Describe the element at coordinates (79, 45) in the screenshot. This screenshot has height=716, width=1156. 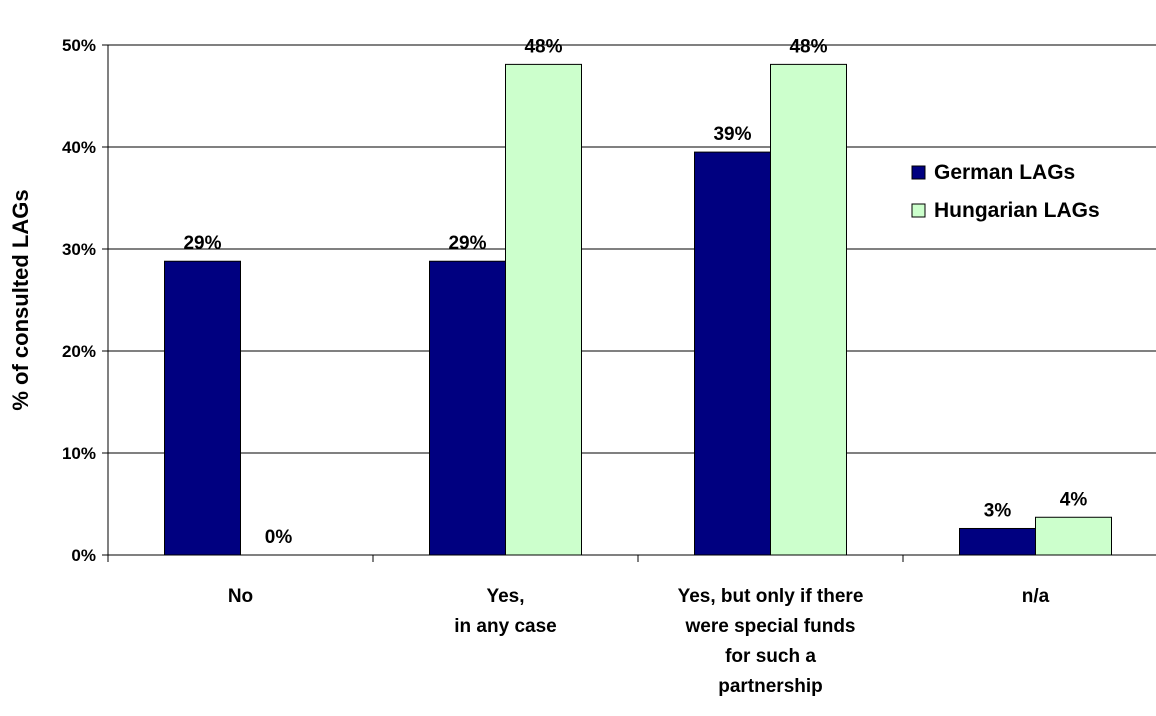
I see `y-tick-label: 50%` at that location.